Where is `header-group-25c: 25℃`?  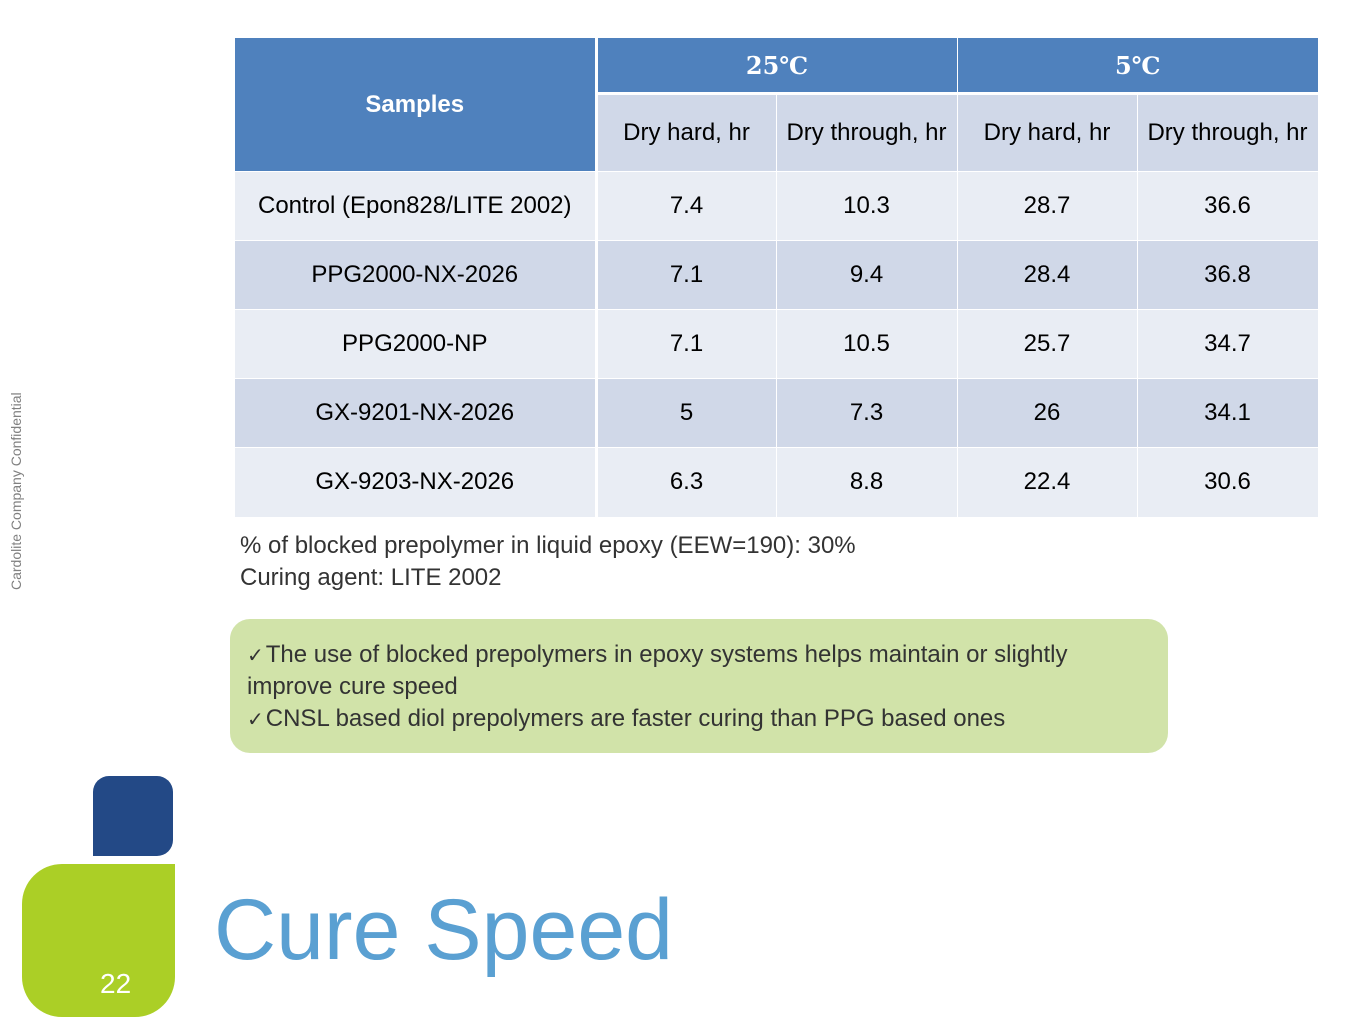
header-group-25c: 25℃ is located at coordinates (777, 66).